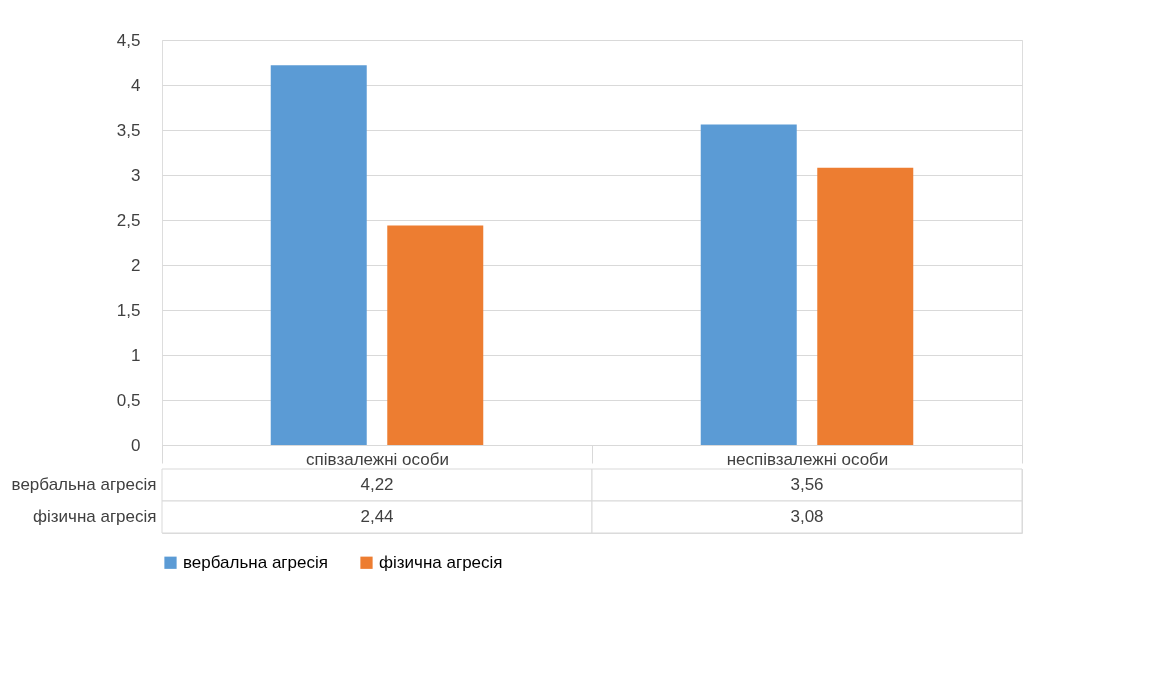 The width and height of the screenshot is (1150, 679). Describe the element at coordinates (377, 484) in the screenshot. I see `data-label: 4,22` at that location.